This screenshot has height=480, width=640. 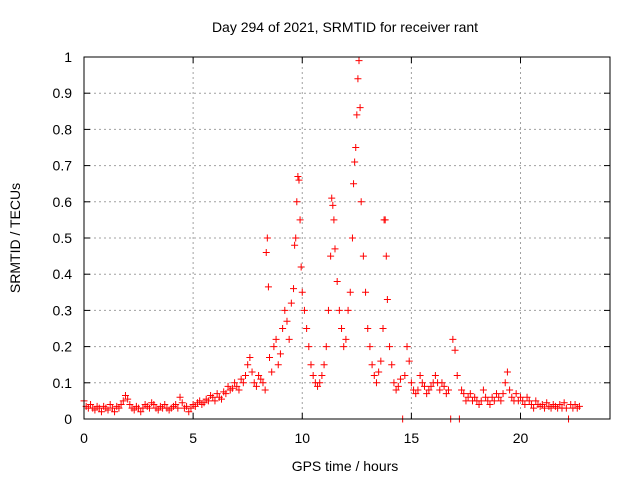 I want to click on x-tick-label: 5, so click(x=193, y=438).